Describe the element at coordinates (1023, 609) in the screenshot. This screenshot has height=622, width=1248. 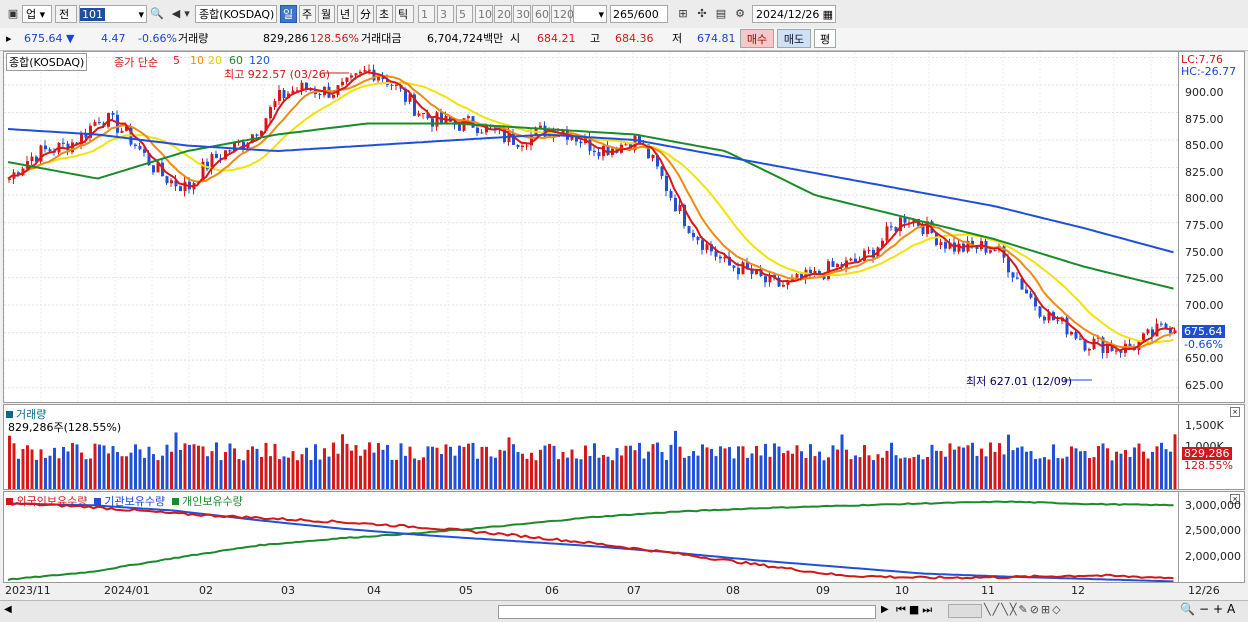
I see `drawing-tools-icon: ╲╱╲╳✎⊘⊞◇` at that location.